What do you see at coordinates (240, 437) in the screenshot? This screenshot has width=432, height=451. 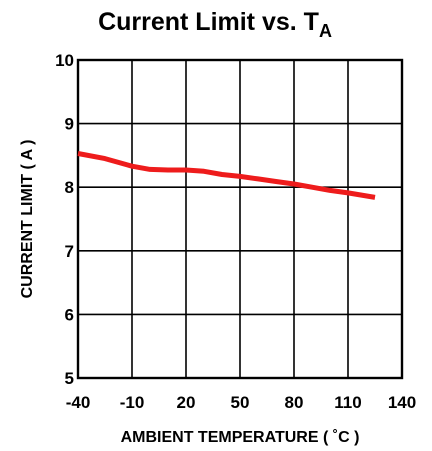 I see `x-axis-label: AMBIENT TEMPERATURE ( ˚C )` at bounding box center [240, 437].